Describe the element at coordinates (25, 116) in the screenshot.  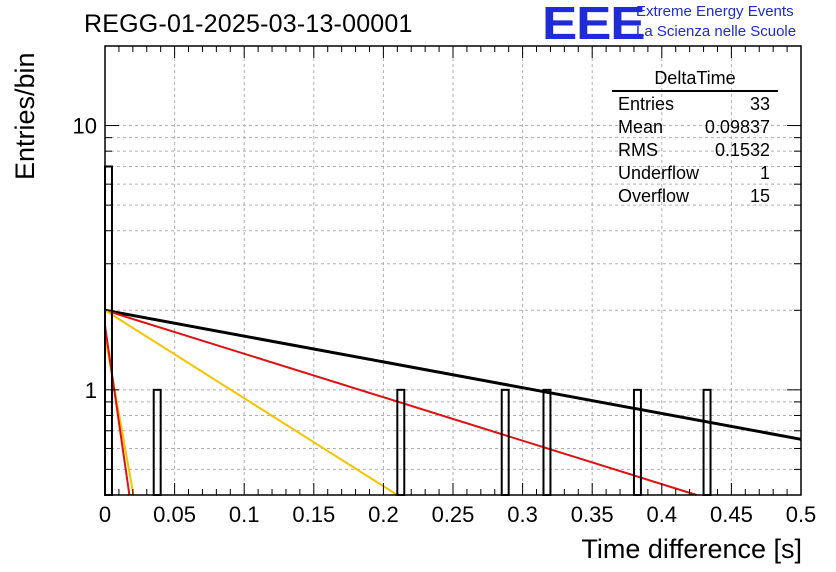
I see `y-axis-label: Entries/bin` at that location.